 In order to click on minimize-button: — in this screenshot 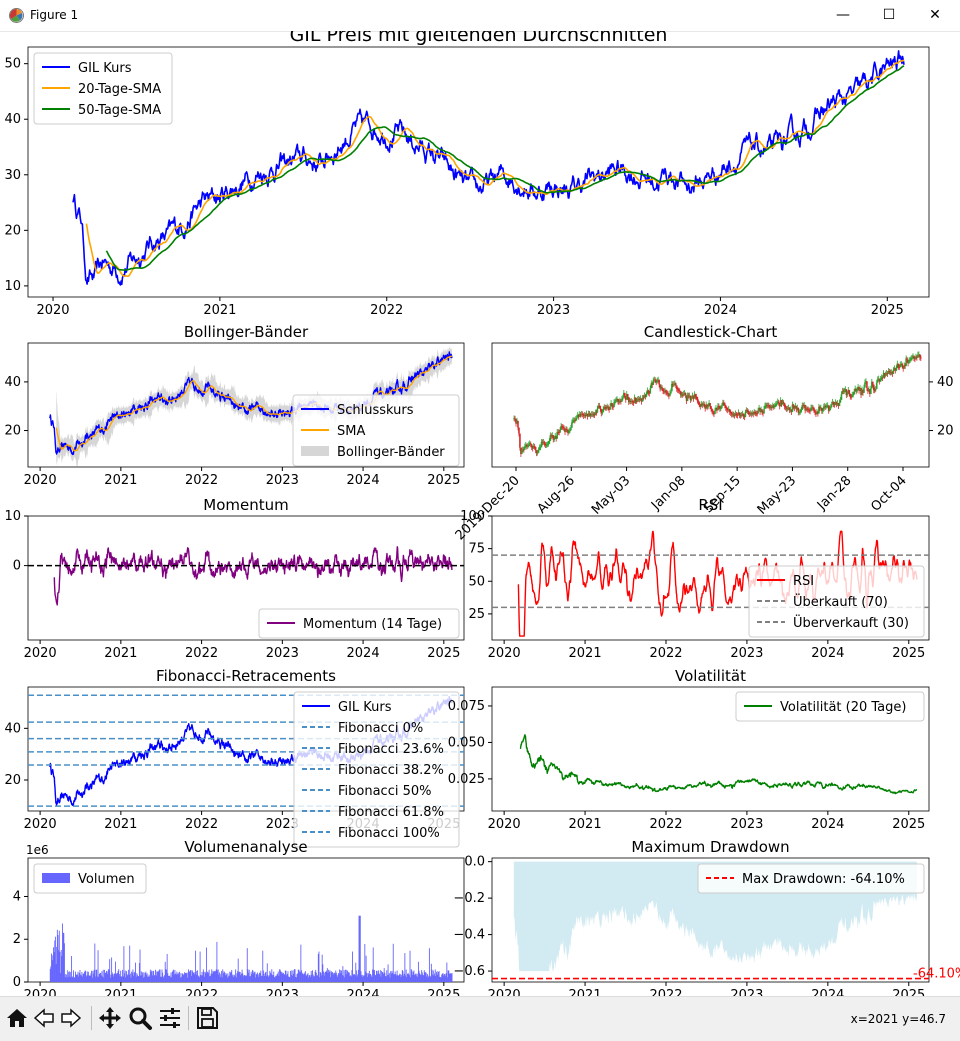, I will do `click(843, 15)`.